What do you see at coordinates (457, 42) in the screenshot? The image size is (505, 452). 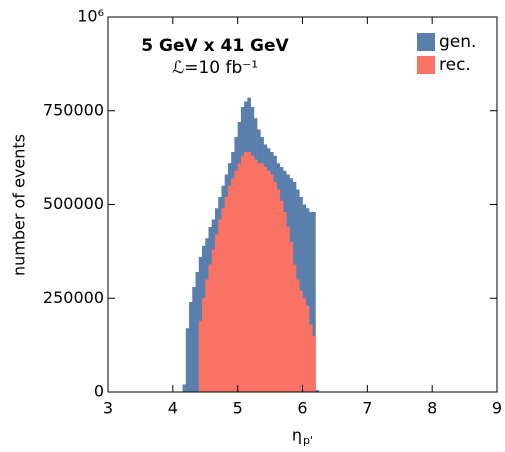 I see `legend-label: gen.` at bounding box center [457, 42].